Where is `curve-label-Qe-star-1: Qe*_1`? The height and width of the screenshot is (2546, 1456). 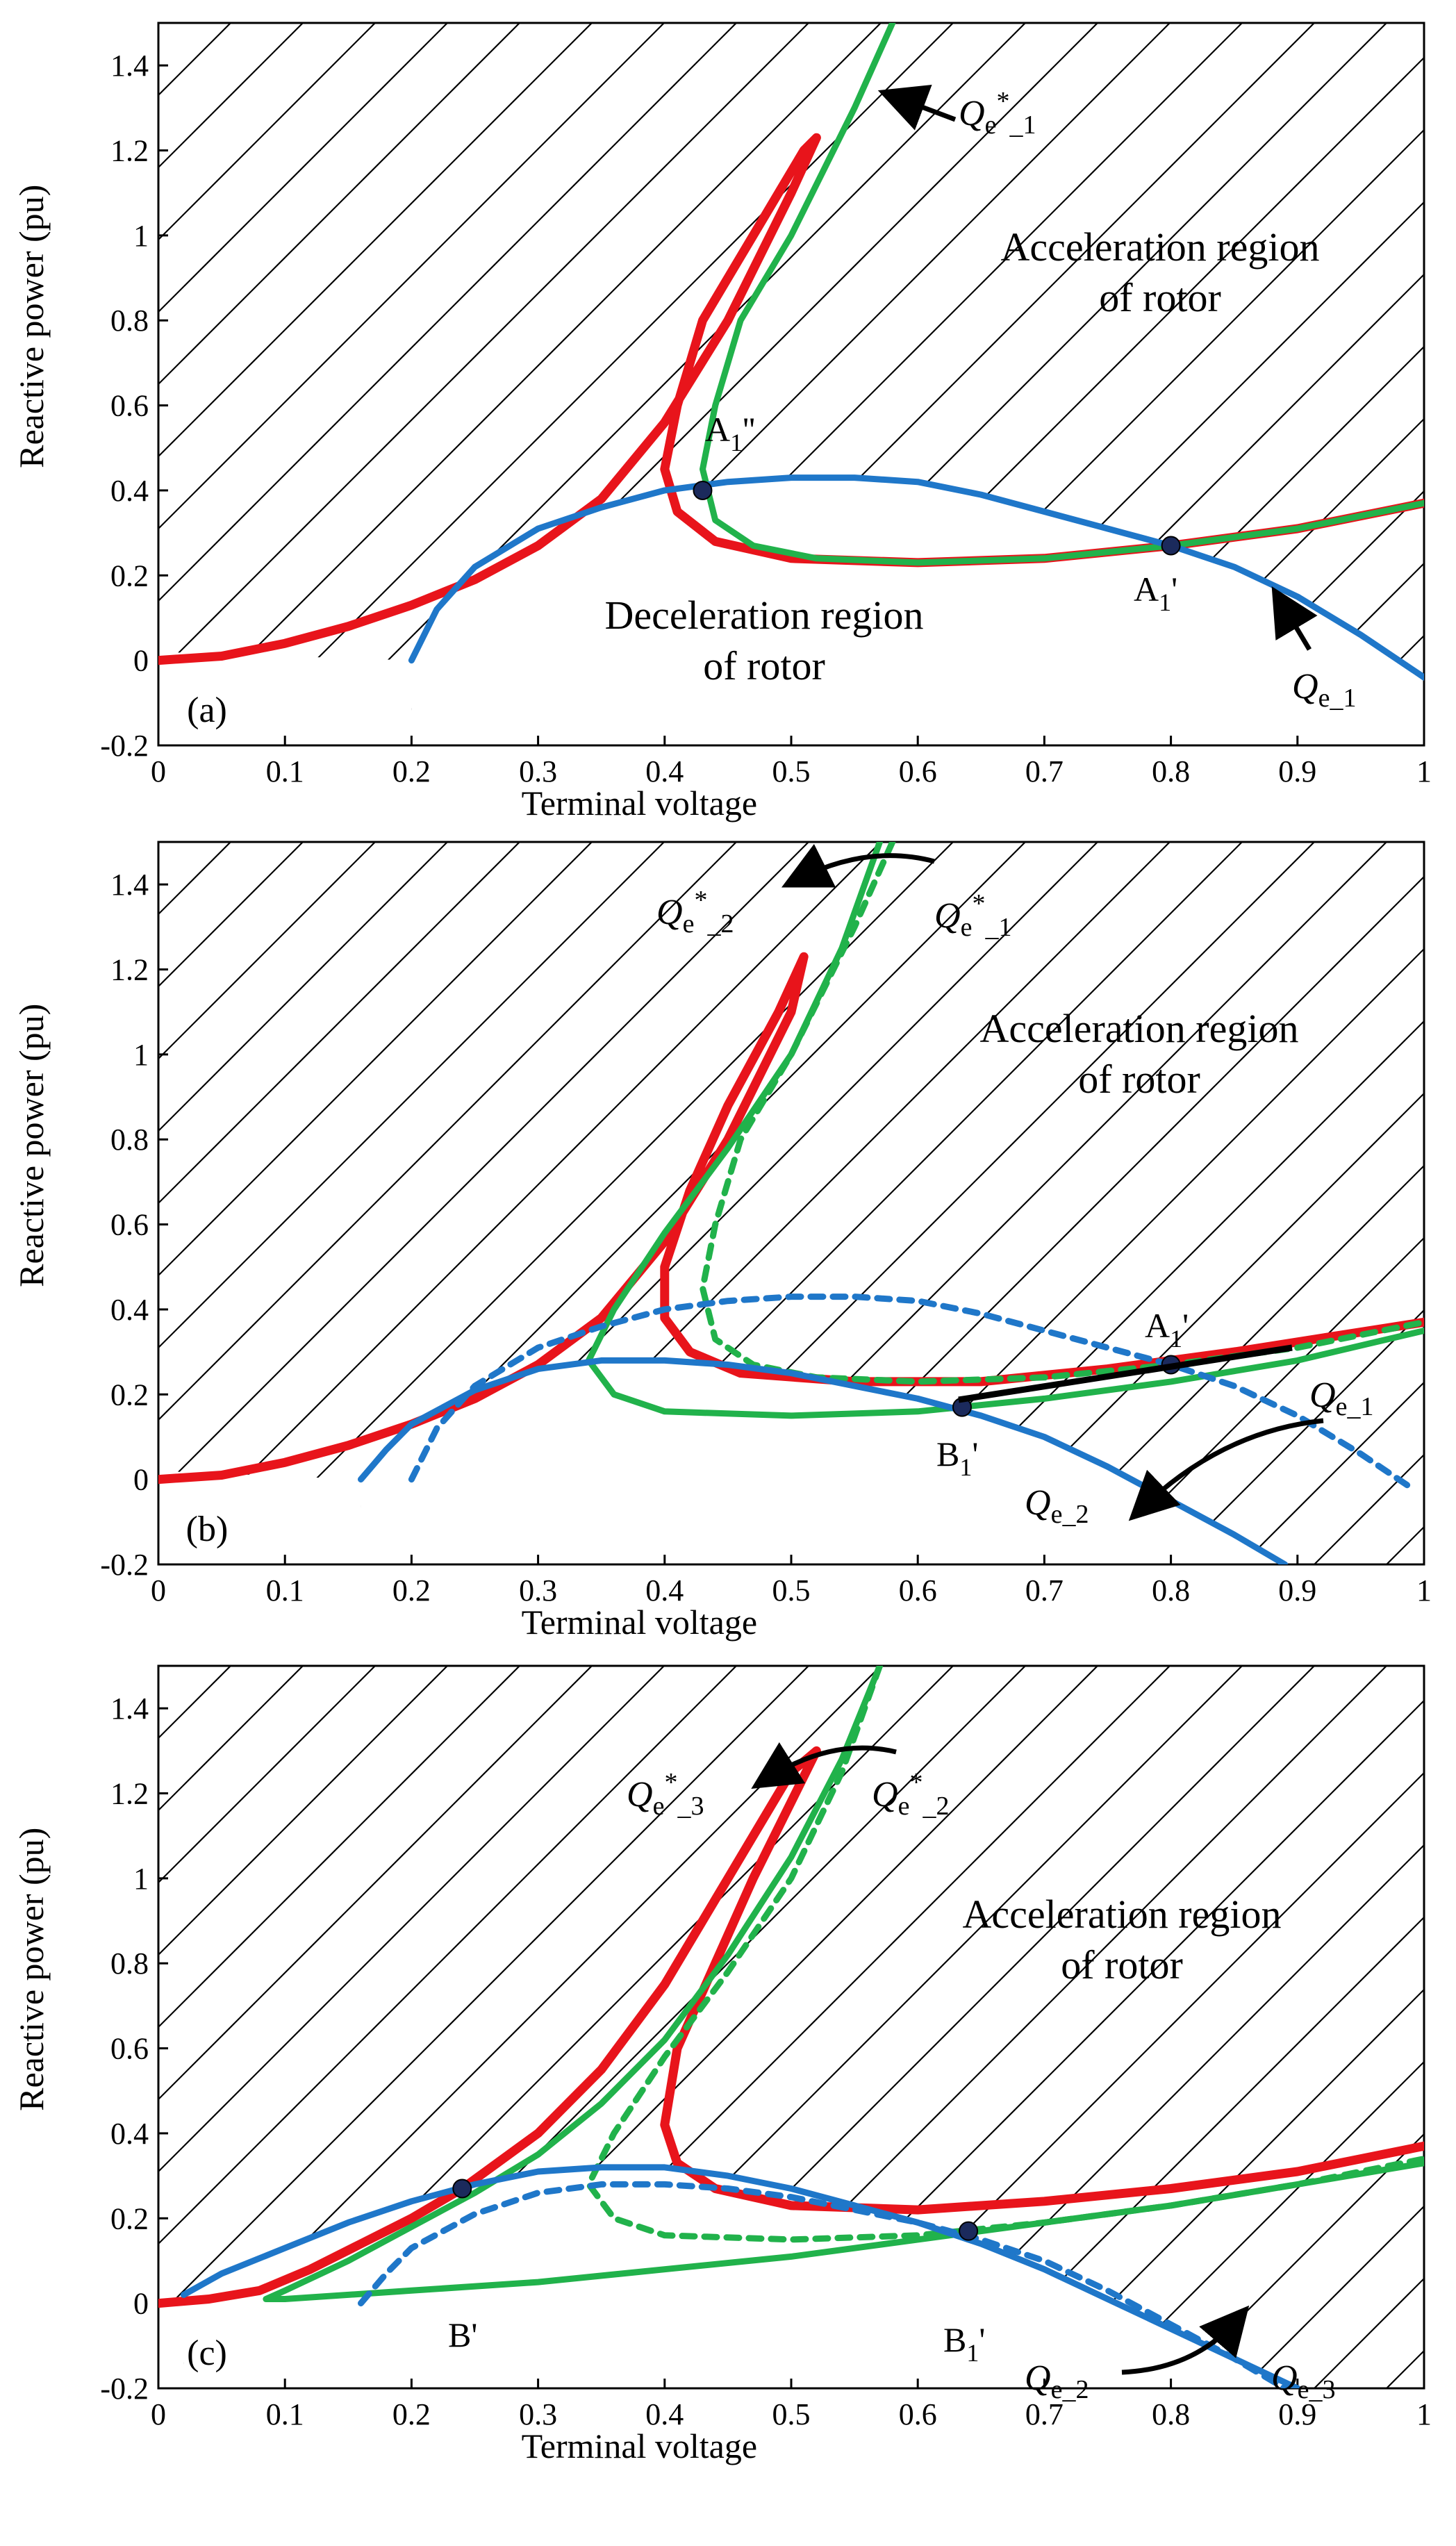 curve-label-Qe-star-1: Qe*_1 is located at coordinates (972, 915).